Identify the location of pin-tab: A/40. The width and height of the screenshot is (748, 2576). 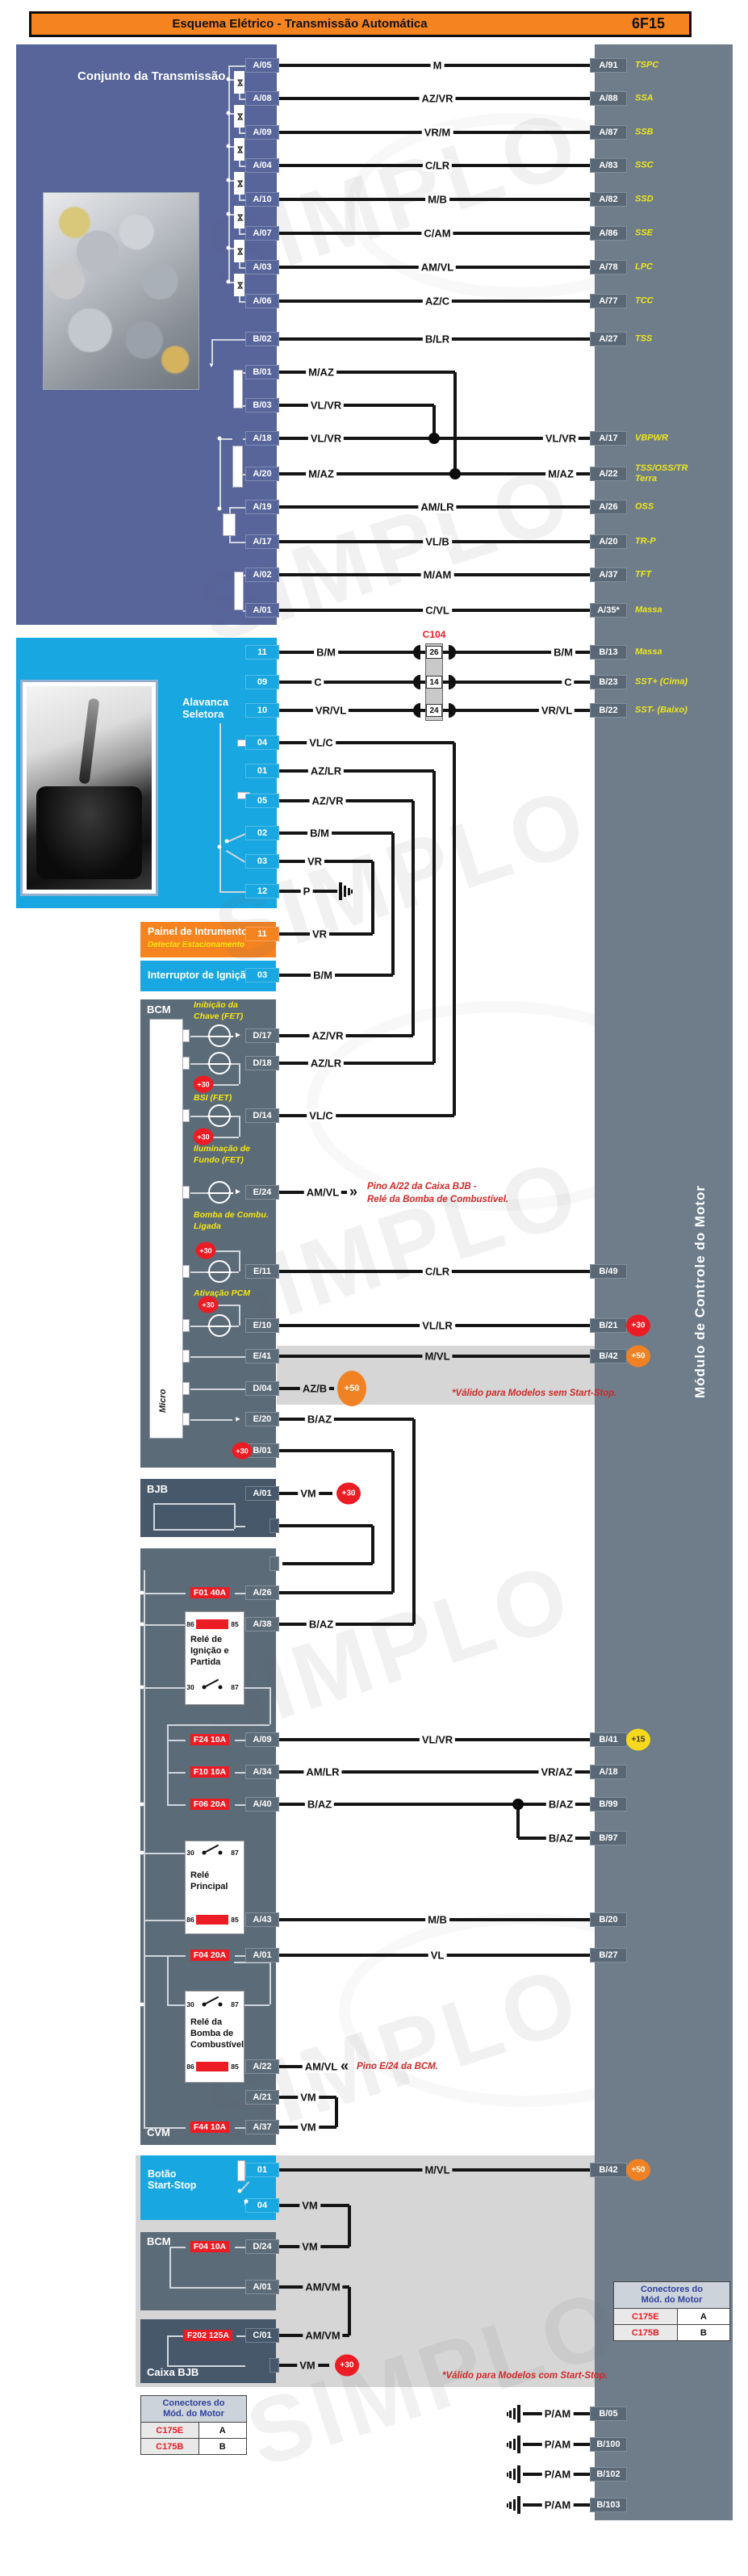
(262, 1805).